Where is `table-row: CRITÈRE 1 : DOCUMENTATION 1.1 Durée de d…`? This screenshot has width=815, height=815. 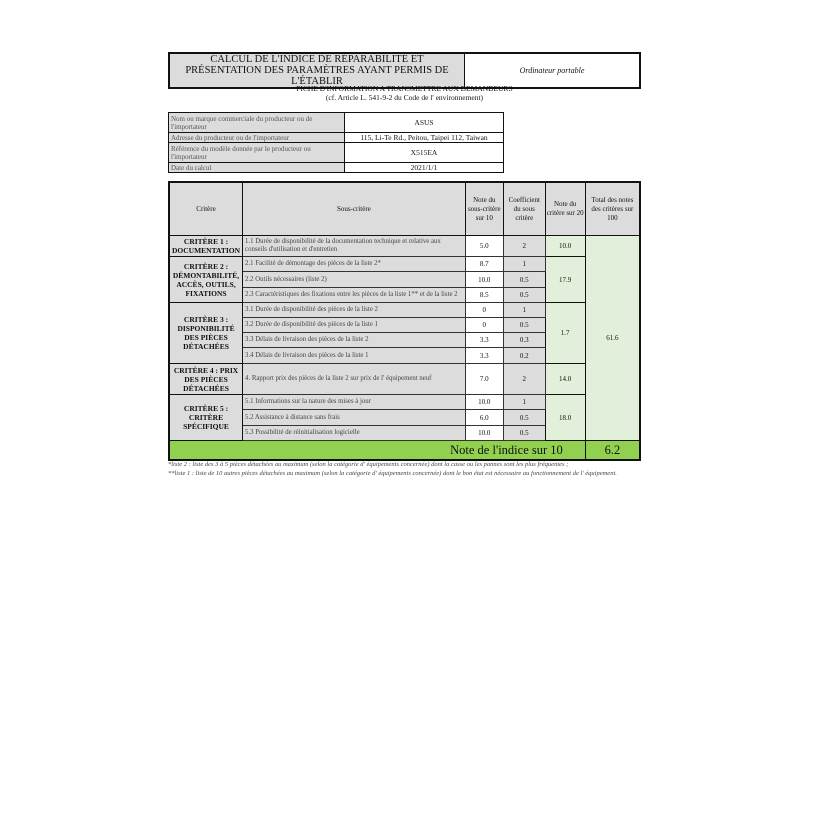 table-row: CRITÈRE 1 : DOCUMENTATION 1.1 Durée de d… is located at coordinates (404, 338).